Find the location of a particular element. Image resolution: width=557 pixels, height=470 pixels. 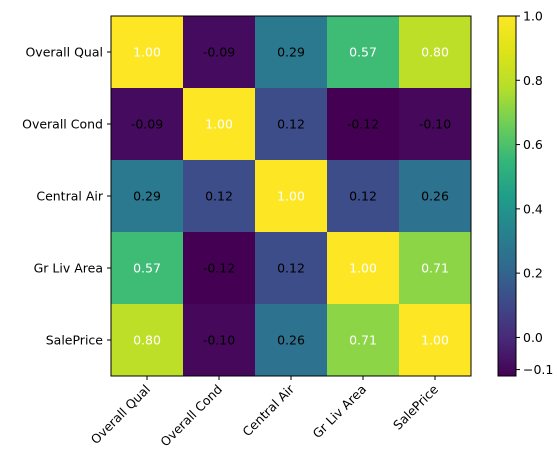

colorbar-tick-label: 0.4 is located at coordinates (533, 208).